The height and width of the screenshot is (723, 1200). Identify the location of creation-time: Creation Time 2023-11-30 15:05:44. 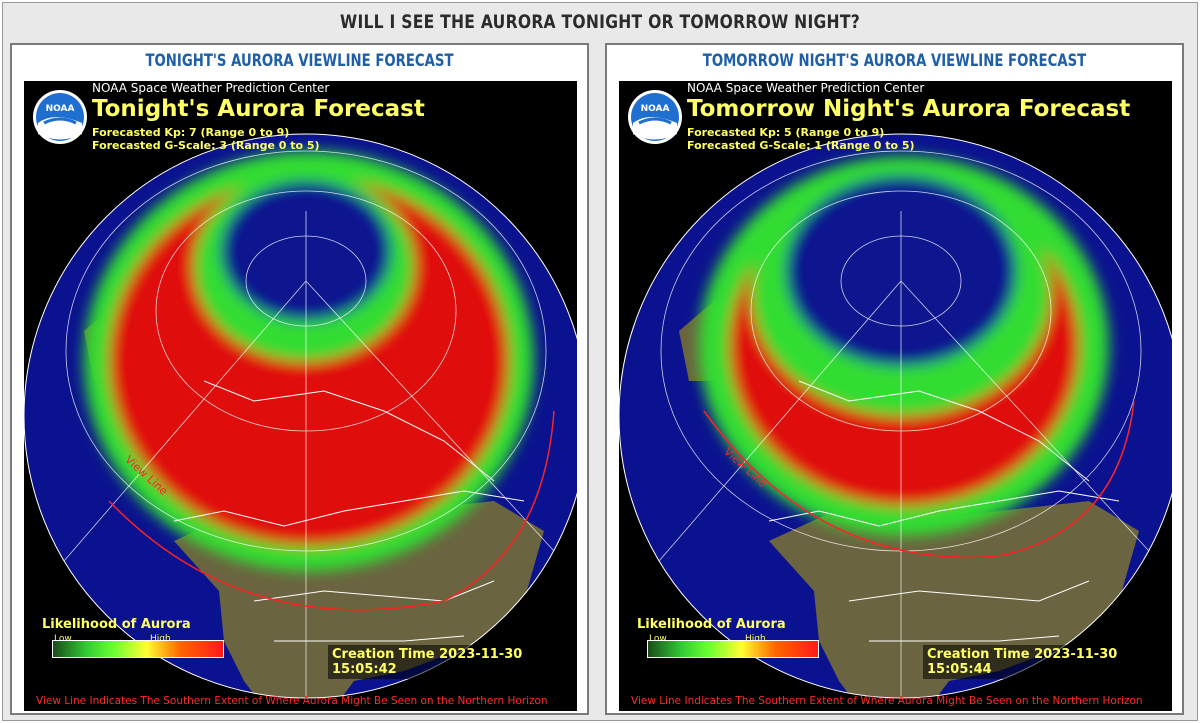
(1047, 662).